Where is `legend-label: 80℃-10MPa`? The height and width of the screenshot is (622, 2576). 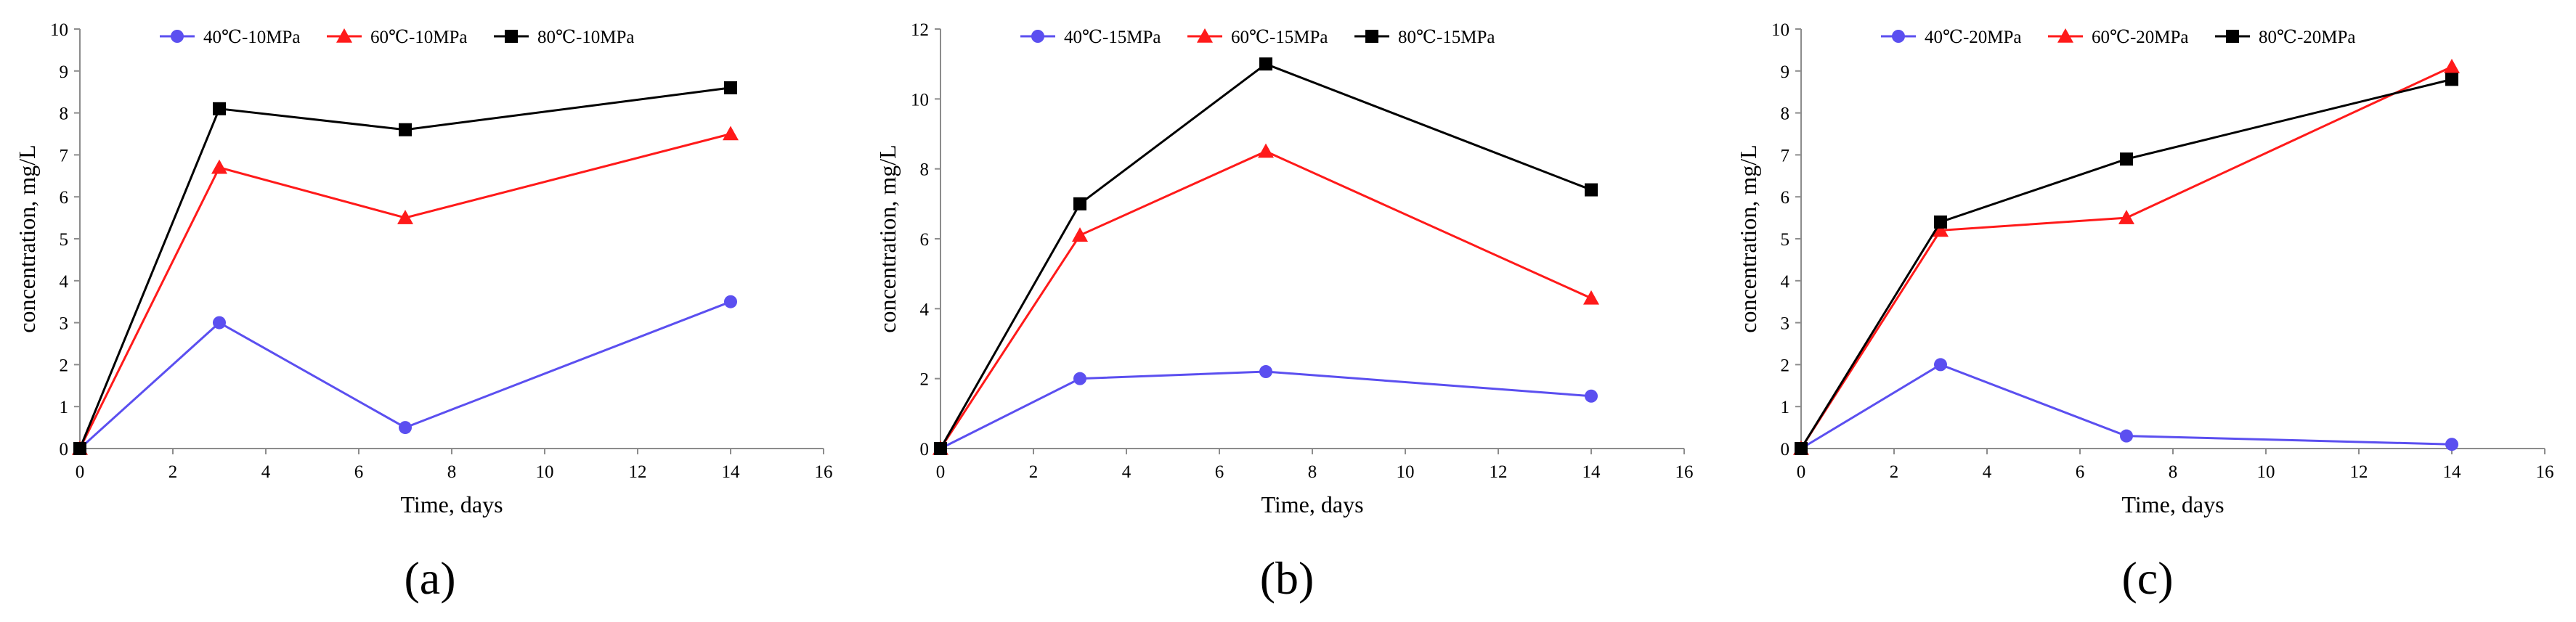 legend-label: 80℃-10MPa is located at coordinates (586, 37).